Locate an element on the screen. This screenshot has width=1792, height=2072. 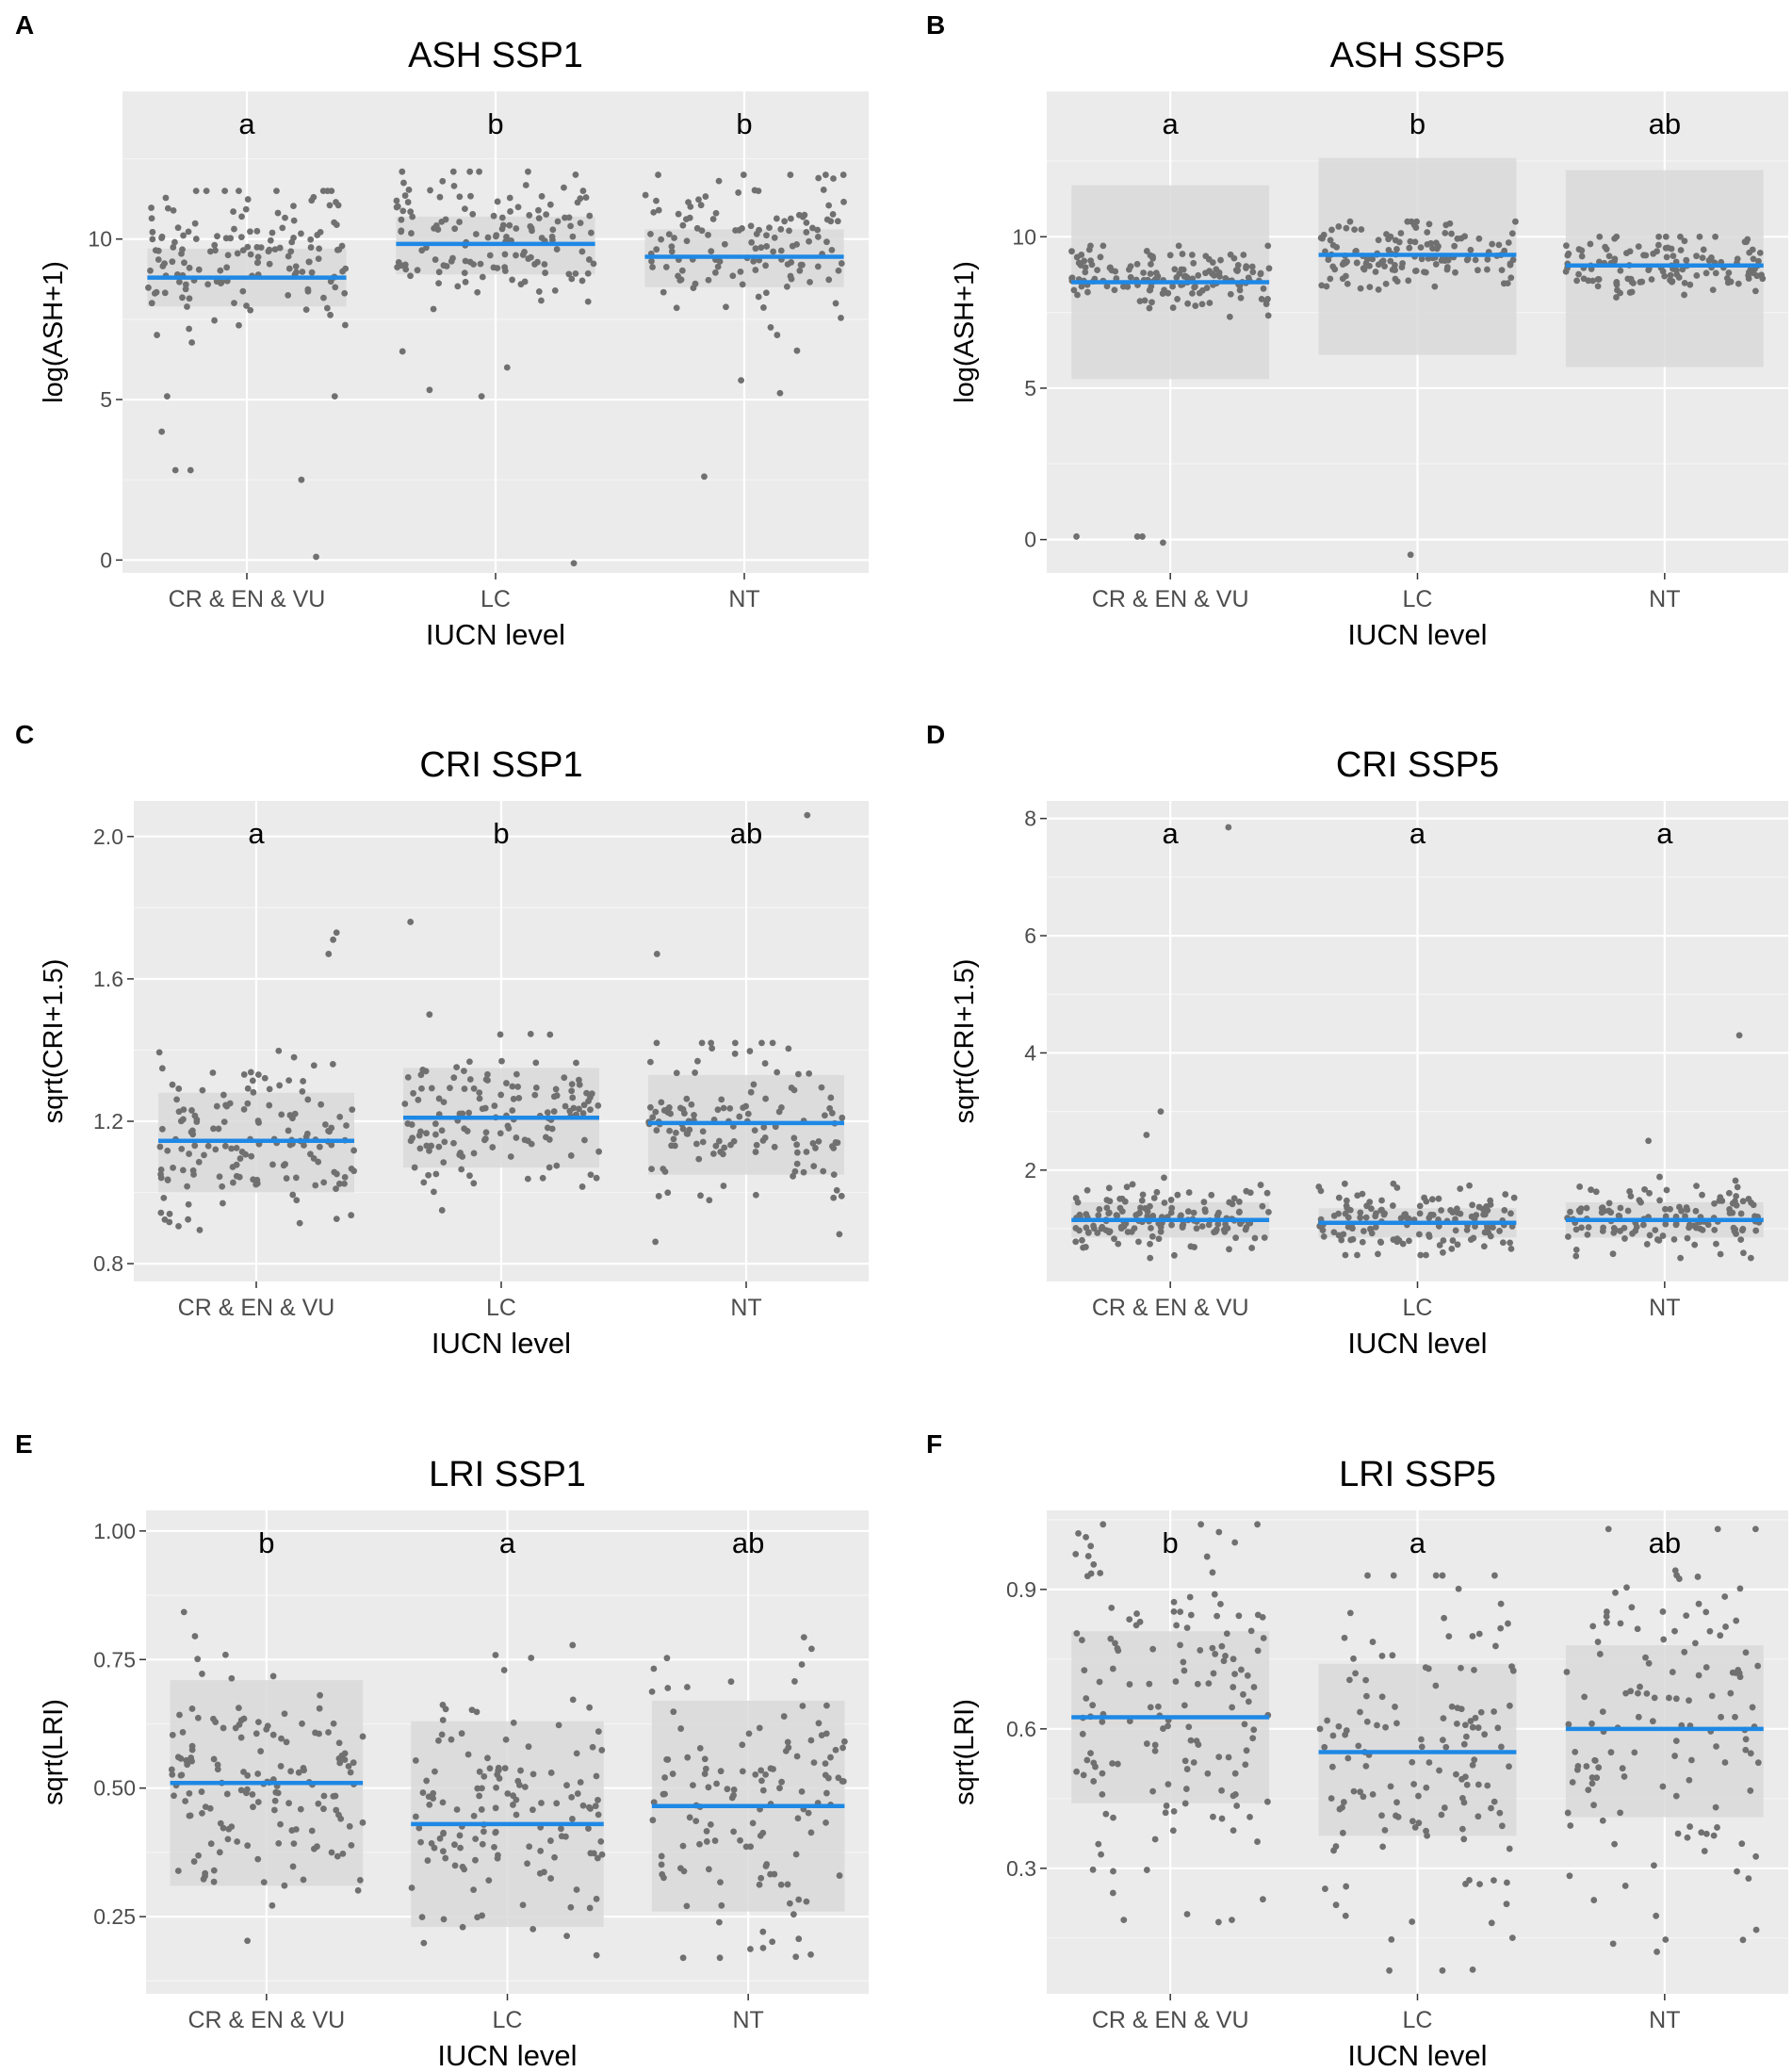
chart-title: ASH SSP5 is located at coordinates (1418, 55).